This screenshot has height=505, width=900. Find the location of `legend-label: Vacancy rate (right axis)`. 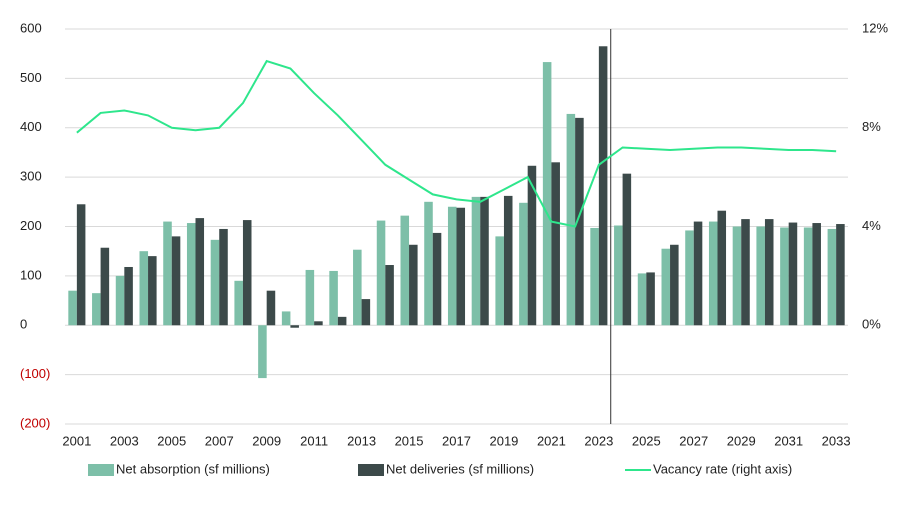

legend-label: Vacancy rate (right axis) is located at coordinates (722, 468).